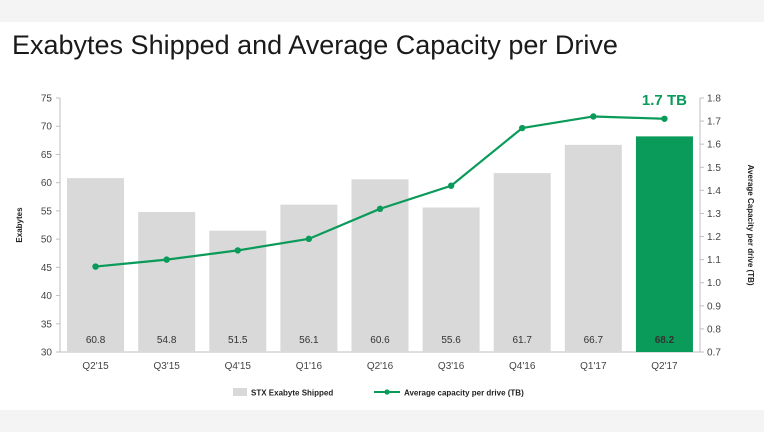  What do you see at coordinates (451, 340) in the screenshot?
I see `bar-value-label: 55.6` at bounding box center [451, 340].